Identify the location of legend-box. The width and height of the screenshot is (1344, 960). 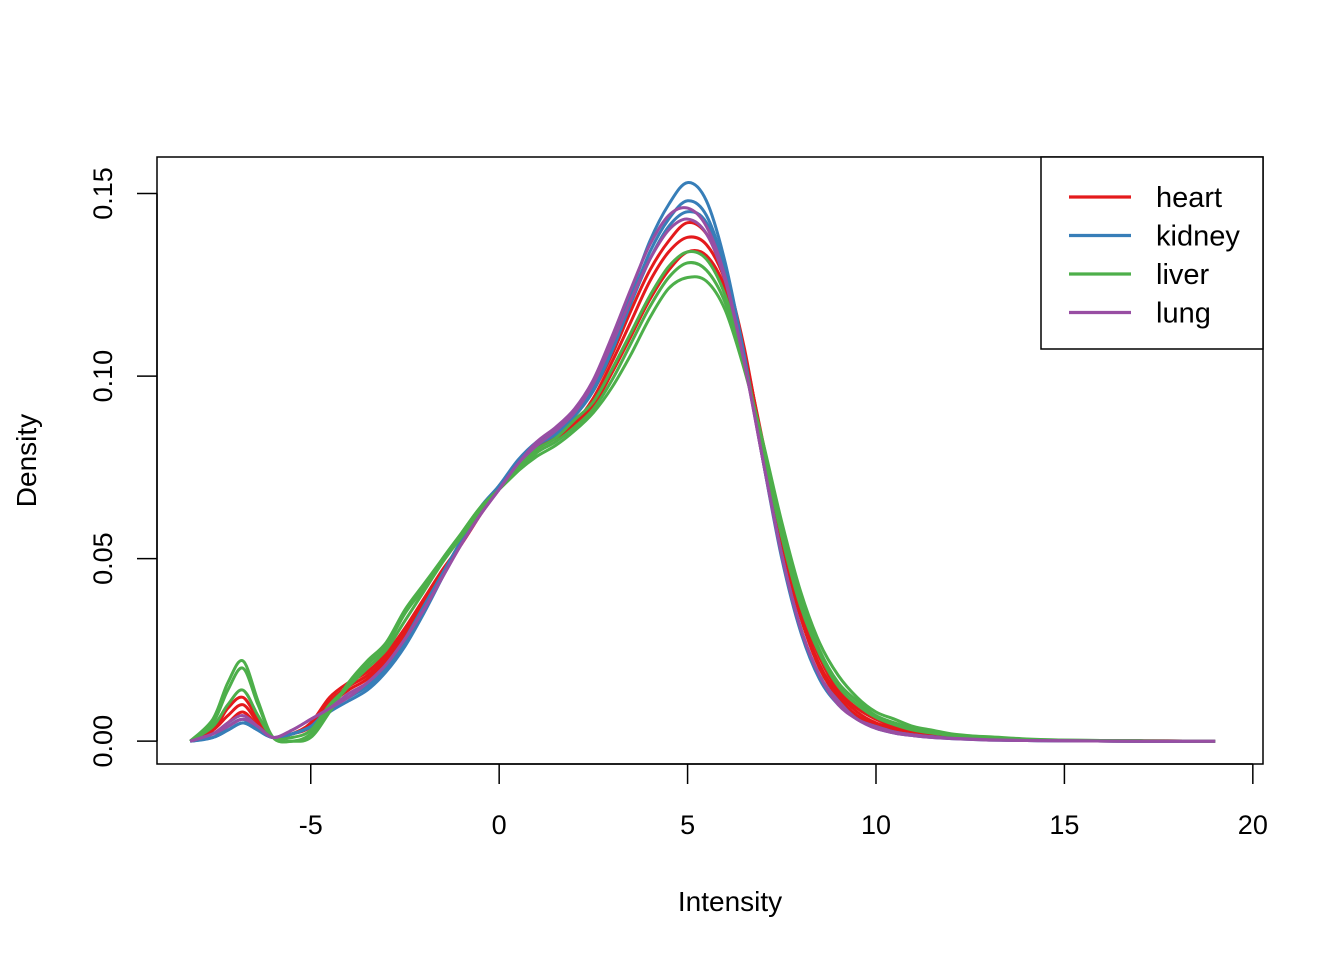
(1152, 253).